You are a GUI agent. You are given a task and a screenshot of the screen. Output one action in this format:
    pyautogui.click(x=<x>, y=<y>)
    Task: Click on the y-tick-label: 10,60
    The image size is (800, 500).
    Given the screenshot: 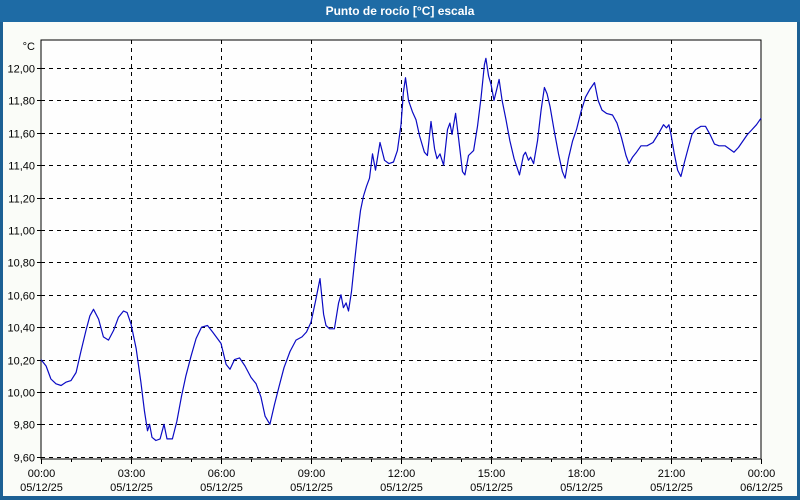 What is the action you would take?
    pyautogui.click(x=21, y=297)
    